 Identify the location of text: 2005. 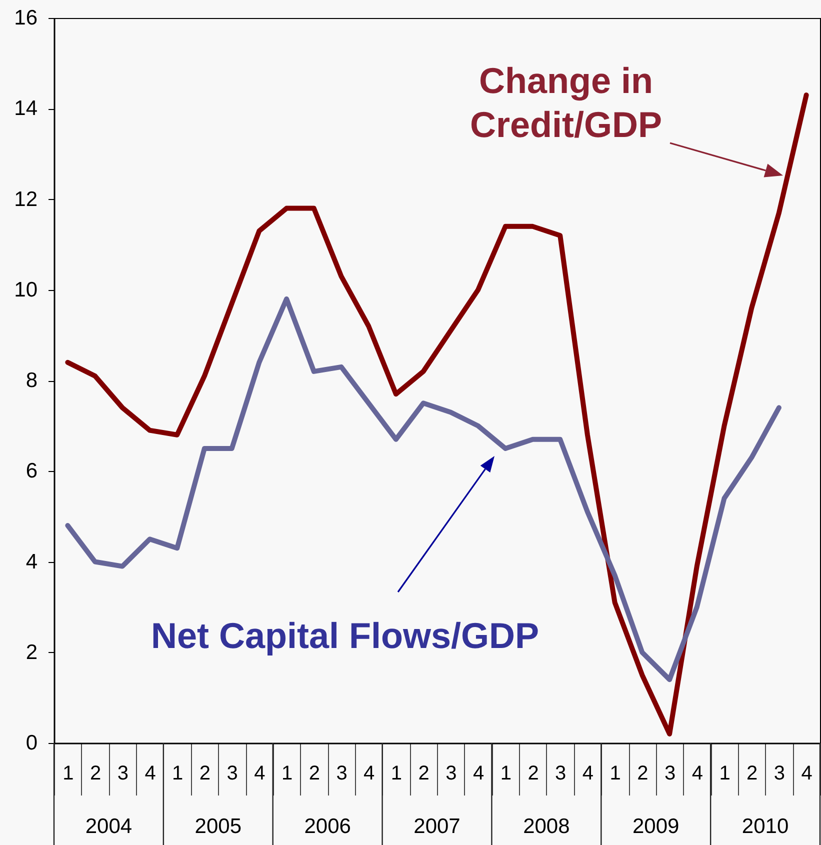
(218, 826).